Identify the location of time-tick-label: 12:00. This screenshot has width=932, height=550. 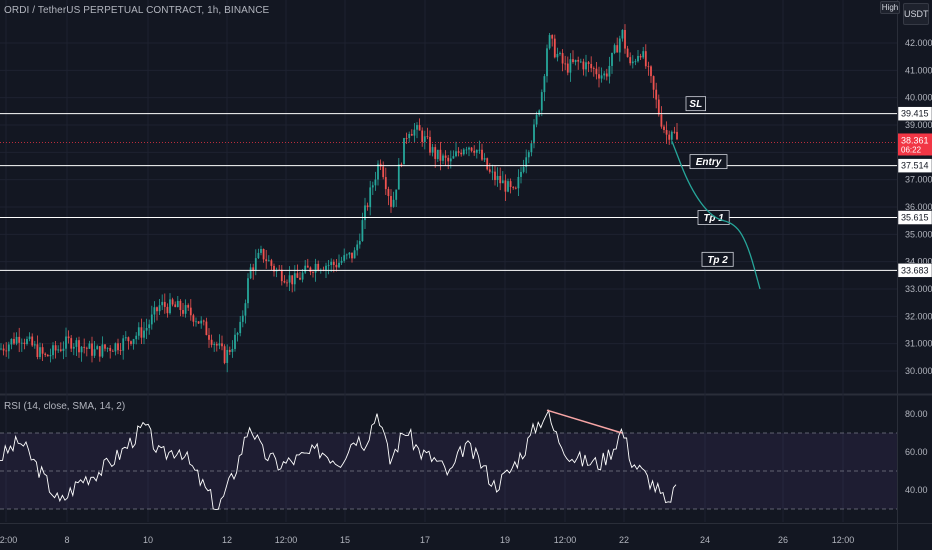
(843, 540).